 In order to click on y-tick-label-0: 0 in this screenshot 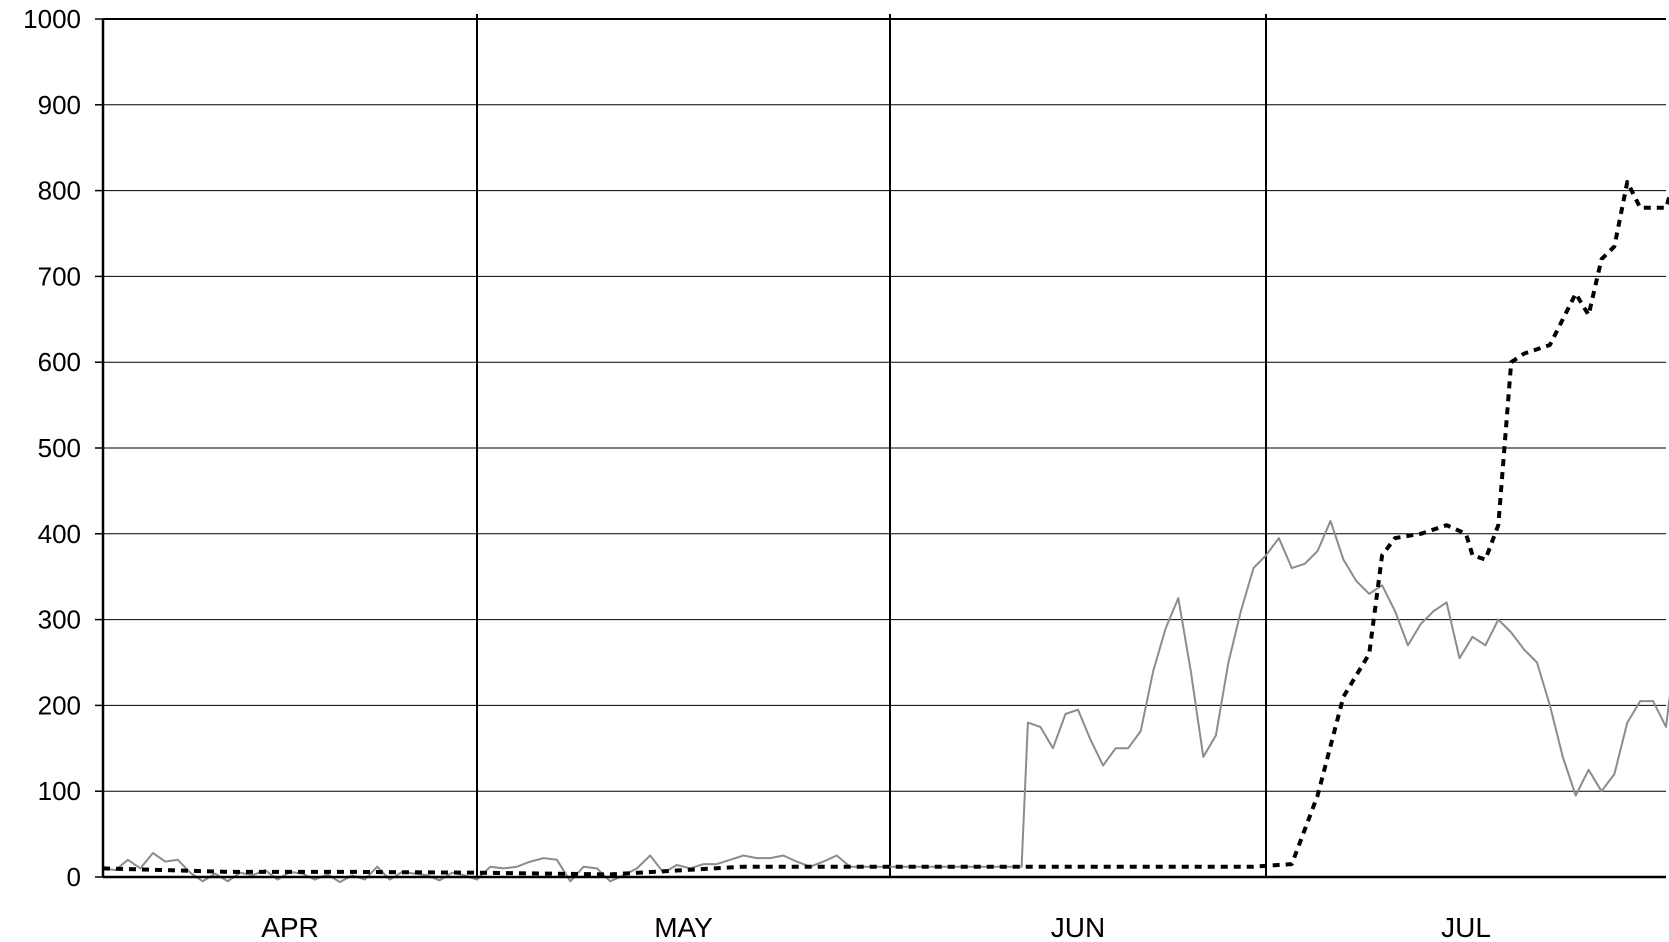, I will do `click(74, 877)`.